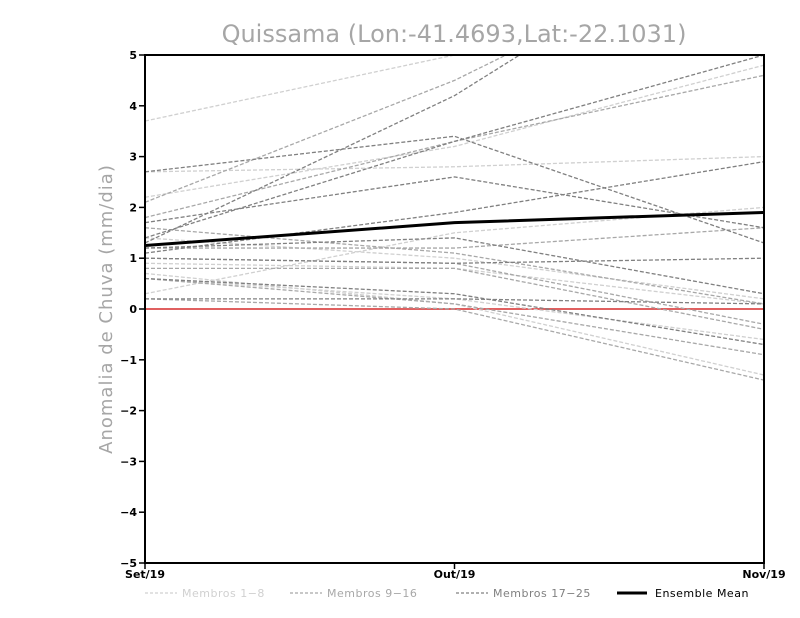 The image size is (800, 618). I want to click on y-tick-label: 4, so click(133, 106).